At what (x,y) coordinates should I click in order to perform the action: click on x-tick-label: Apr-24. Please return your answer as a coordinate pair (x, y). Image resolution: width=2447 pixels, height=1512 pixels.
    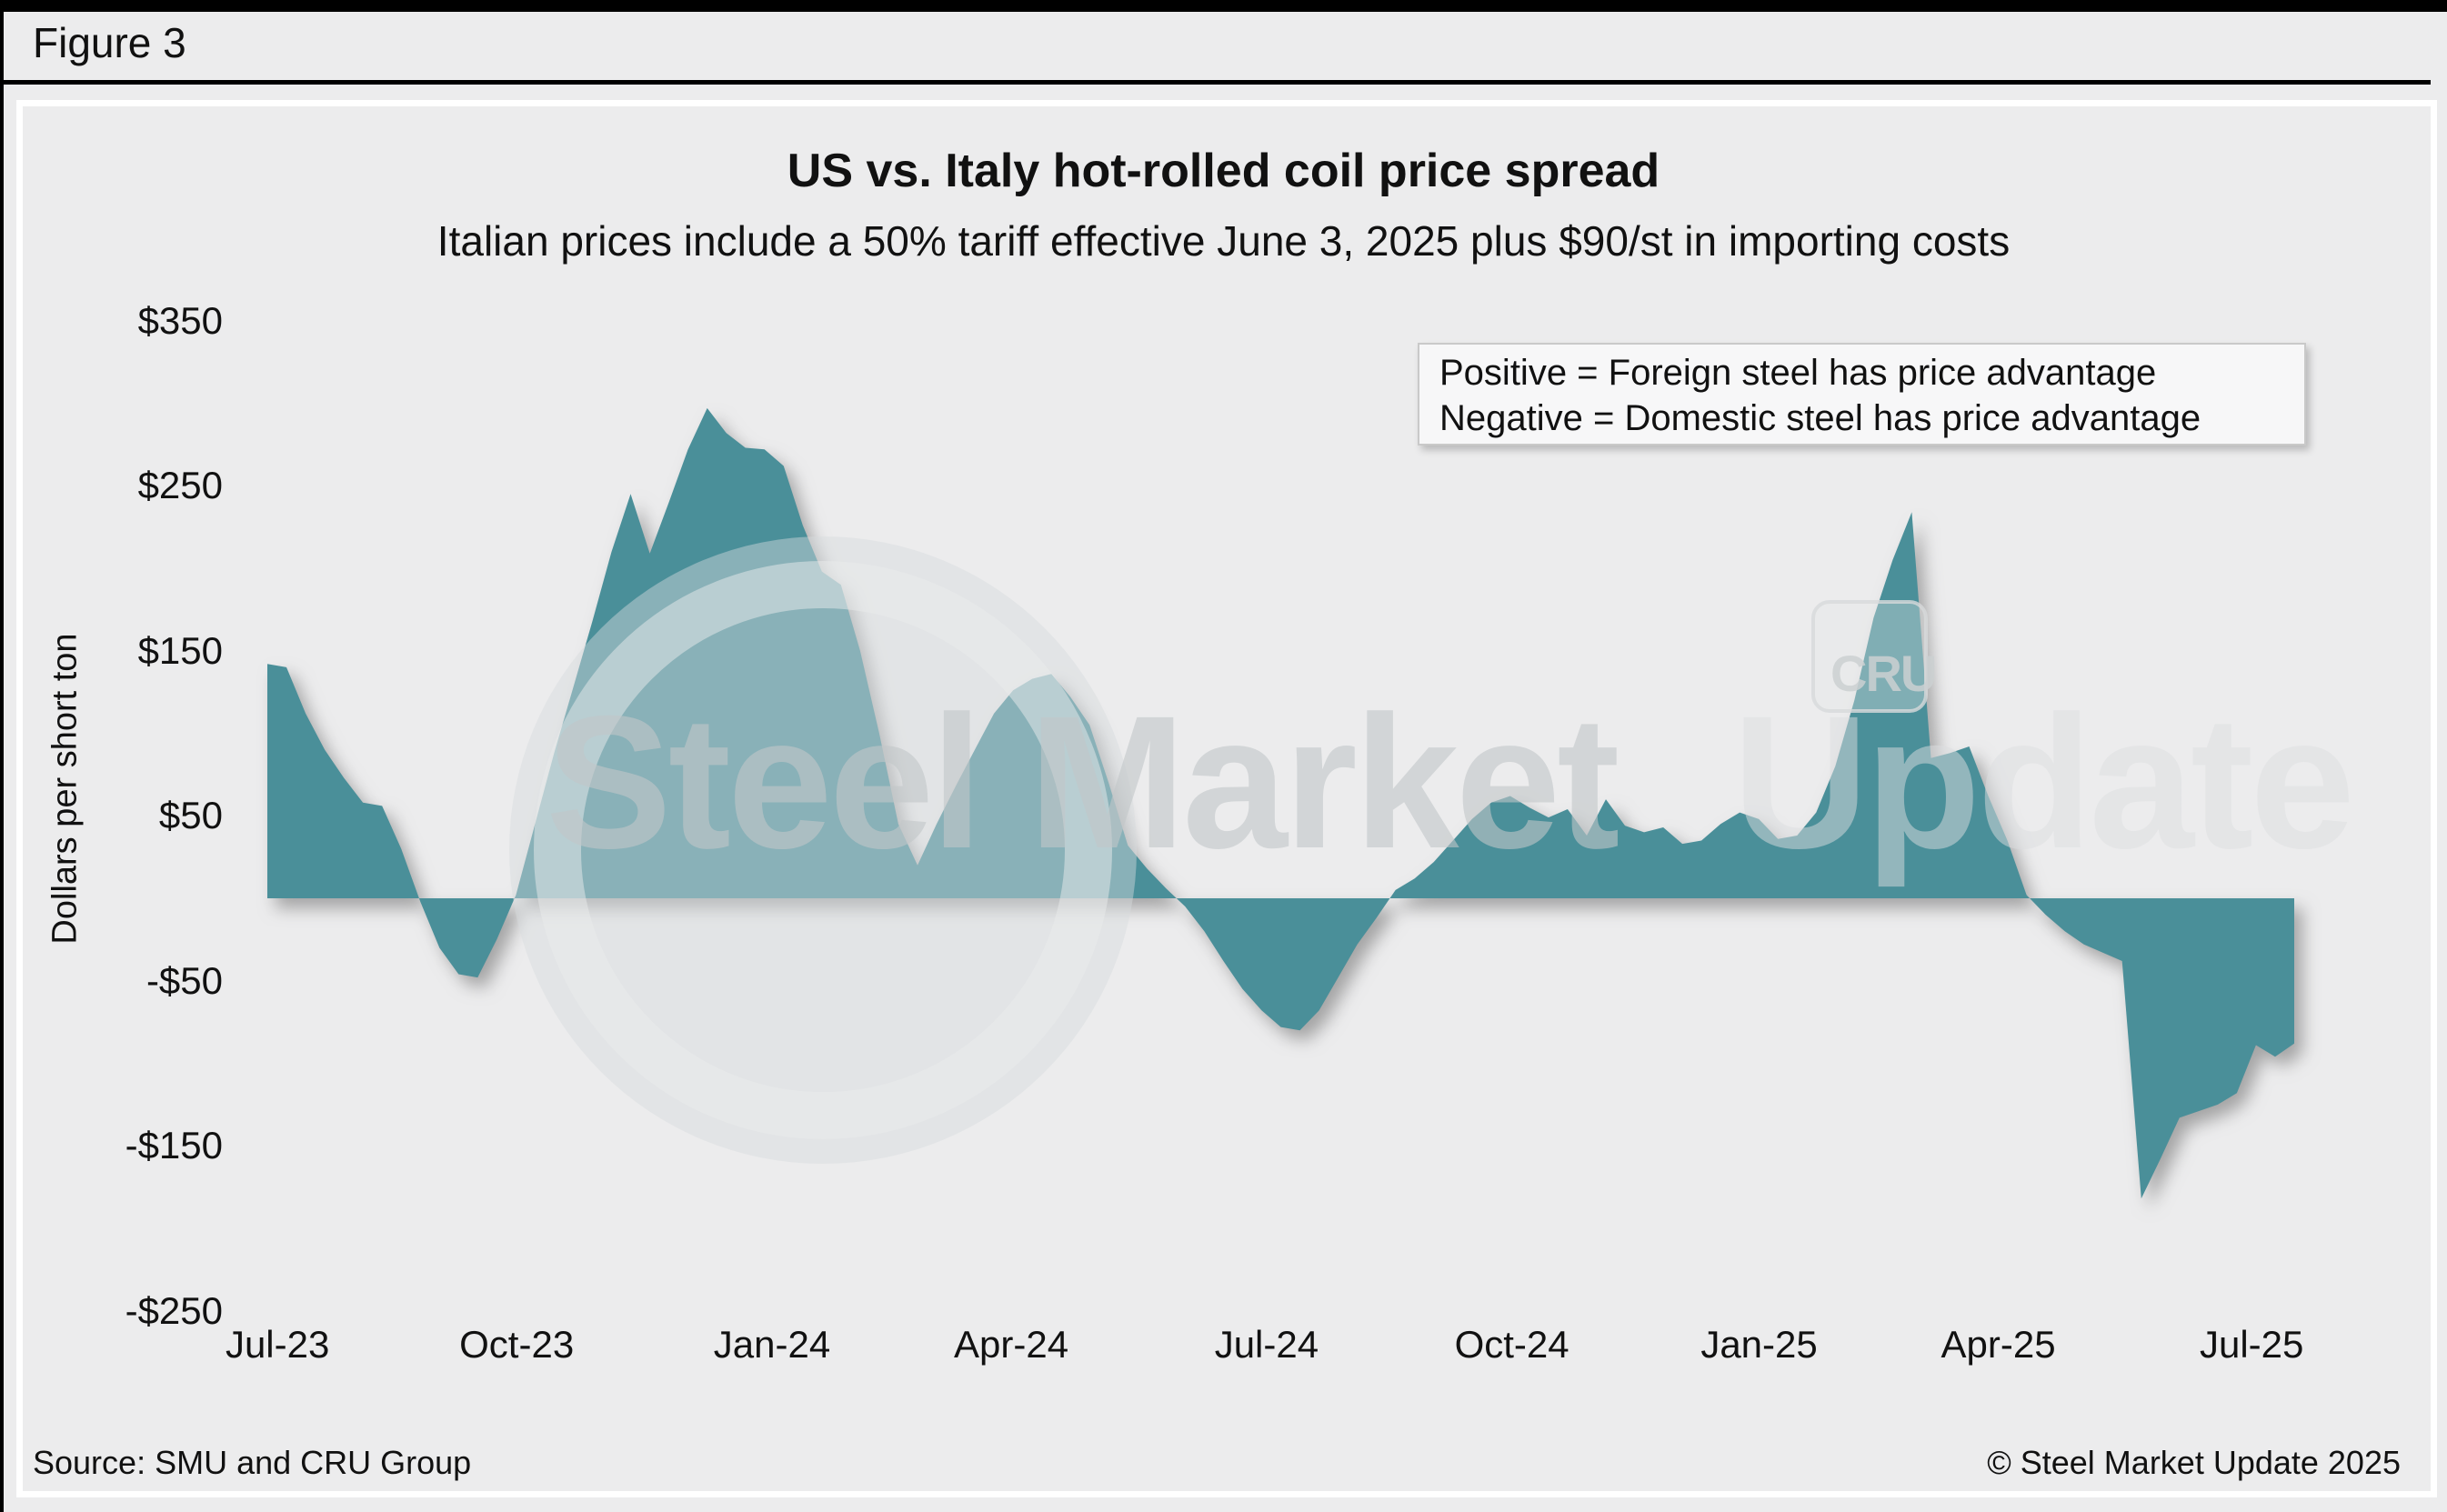
    Looking at the image, I should click on (1012, 1344).